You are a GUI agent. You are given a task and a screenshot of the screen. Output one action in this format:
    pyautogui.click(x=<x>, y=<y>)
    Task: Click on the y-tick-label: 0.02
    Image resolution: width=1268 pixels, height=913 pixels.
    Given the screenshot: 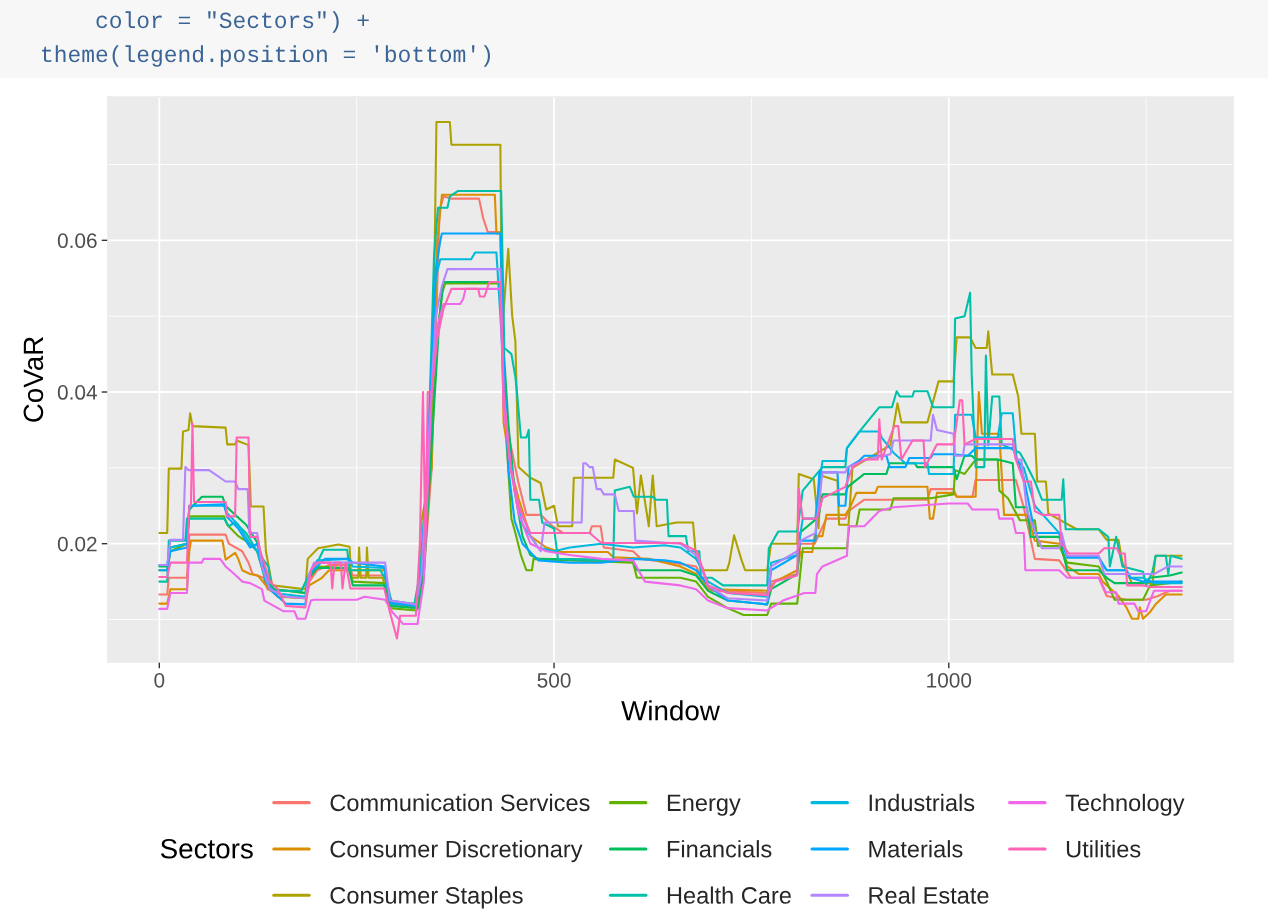 What is the action you would take?
    pyautogui.click(x=77, y=544)
    